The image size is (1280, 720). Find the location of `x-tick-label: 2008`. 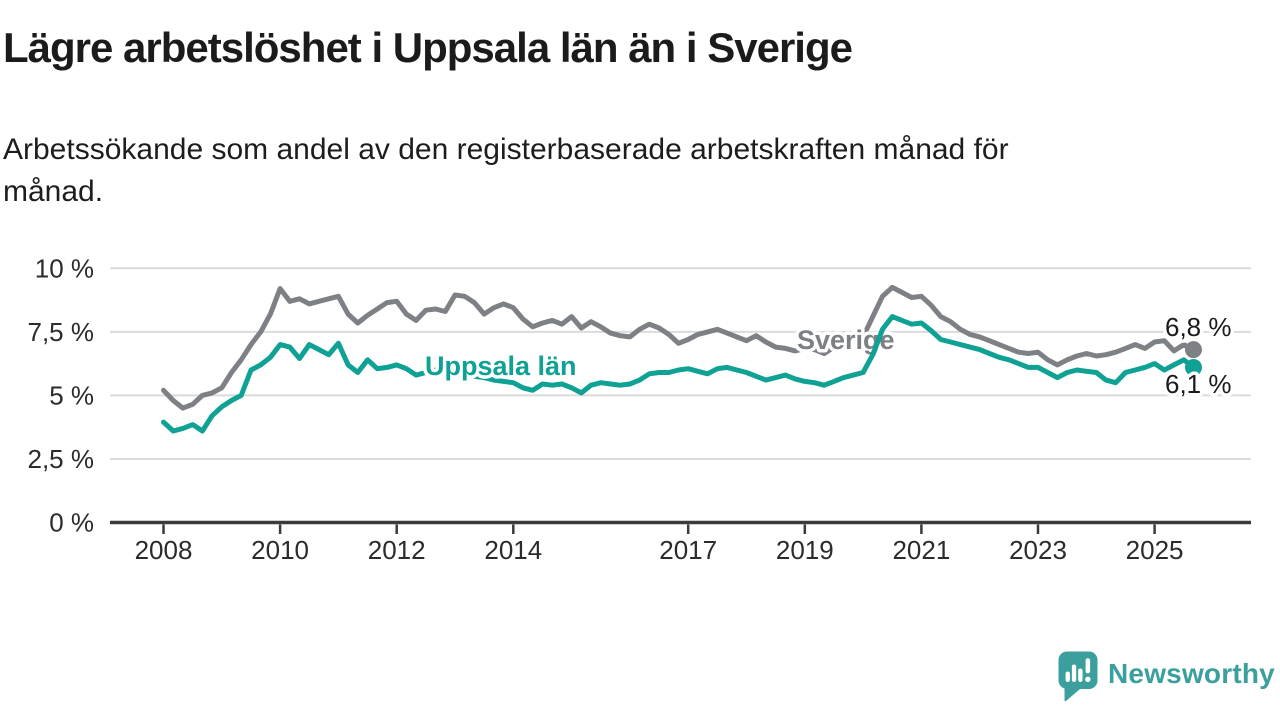

x-tick-label: 2008 is located at coordinates (164, 550).